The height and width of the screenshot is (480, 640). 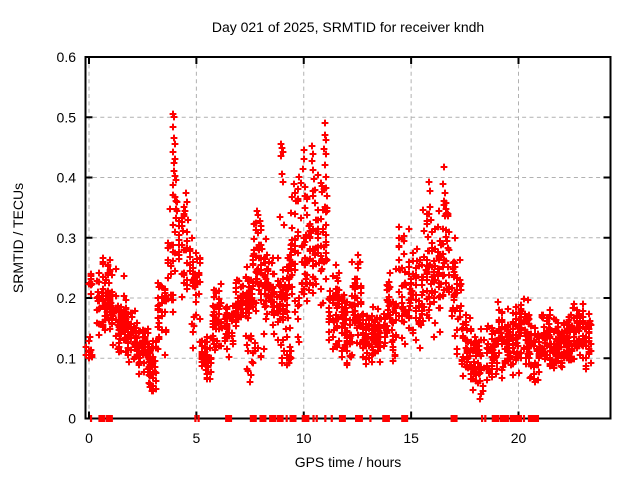 What do you see at coordinates (18, 238) in the screenshot?
I see `y-axis-label: SRMTID / TECUs` at bounding box center [18, 238].